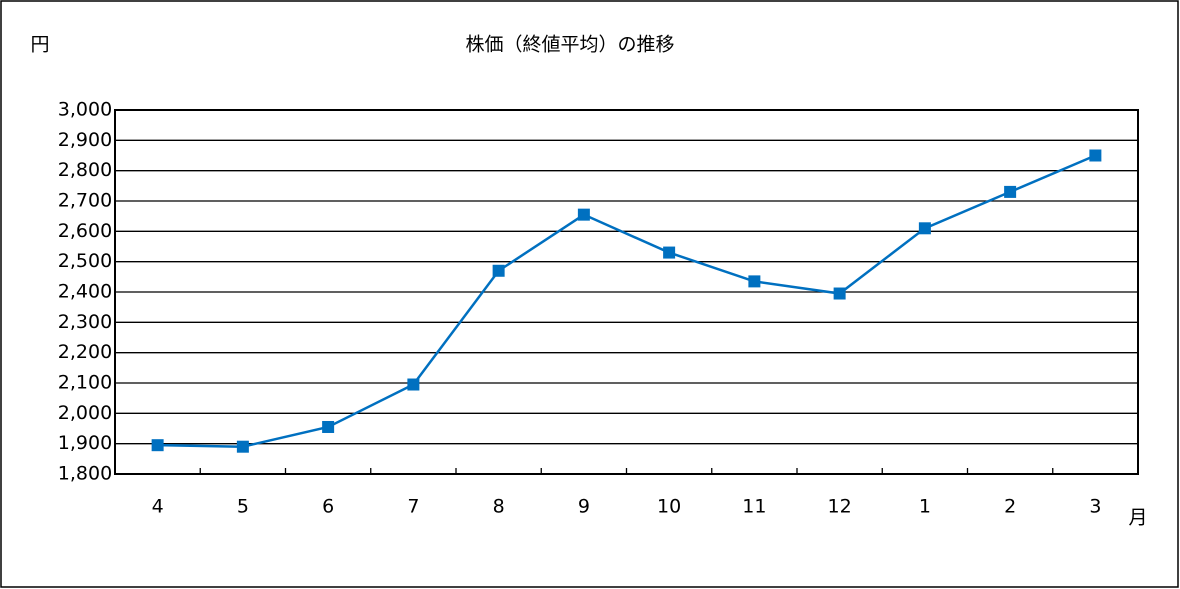 The image size is (1180, 589). I want to click on x-tick-label: 10, so click(669, 507).